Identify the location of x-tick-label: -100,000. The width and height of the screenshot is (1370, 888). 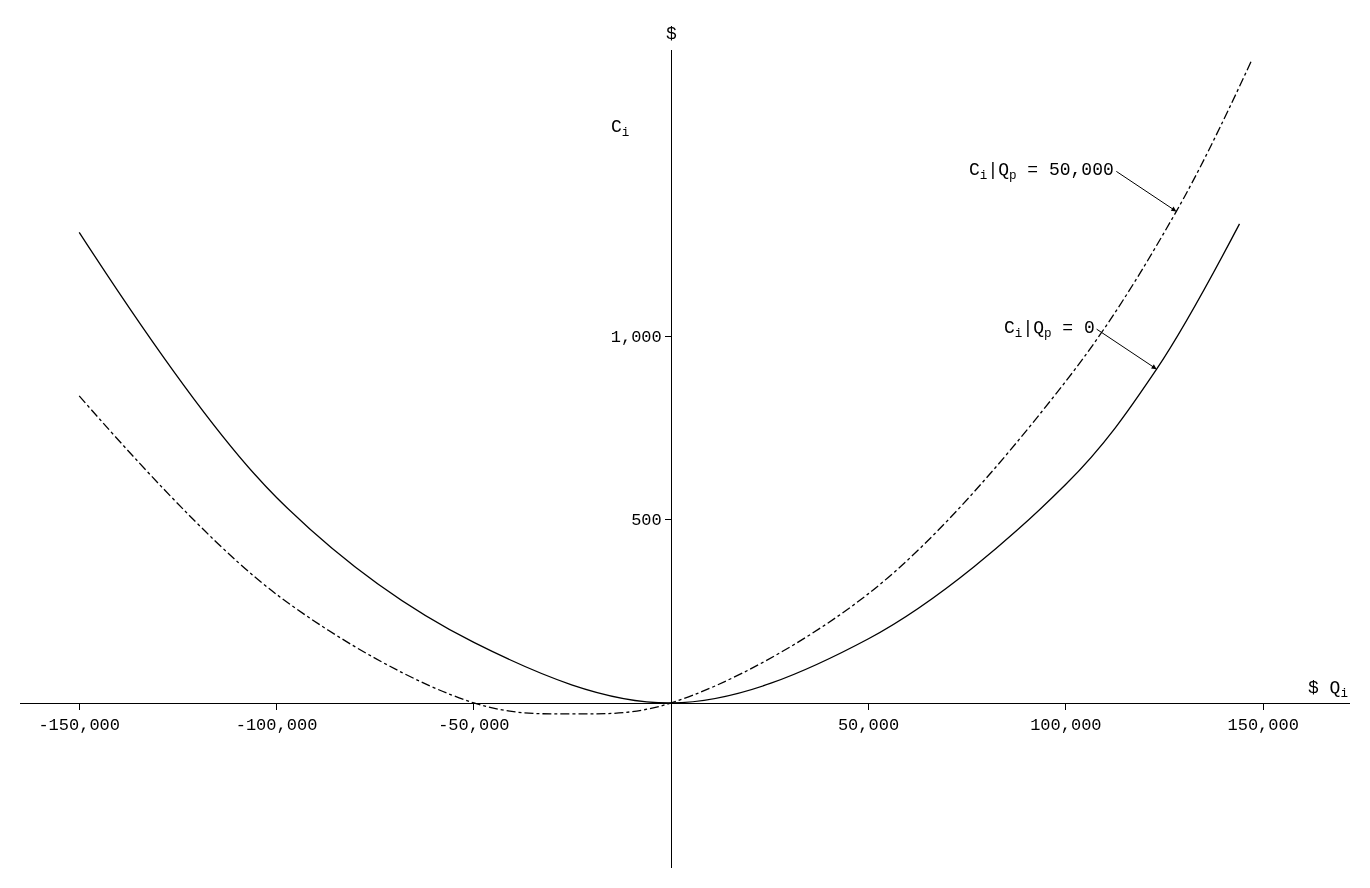
(276, 726).